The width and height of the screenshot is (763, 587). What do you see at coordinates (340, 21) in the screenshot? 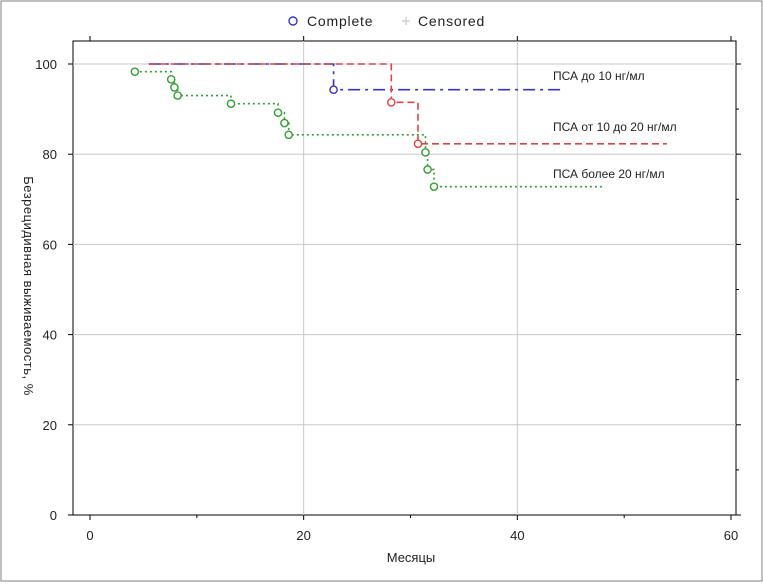
I see `legend-complete-label: Complete` at bounding box center [340, 21].